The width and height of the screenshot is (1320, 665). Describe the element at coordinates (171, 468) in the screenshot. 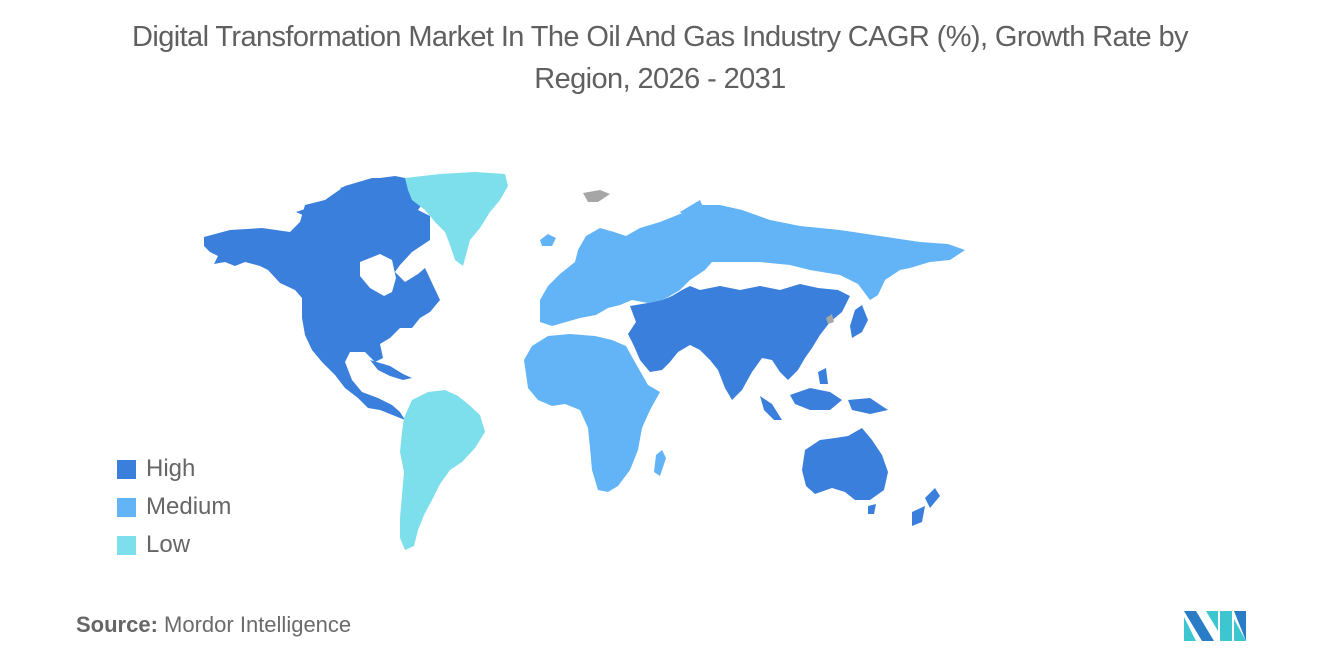

I see `legend-label-high: High` at that location.